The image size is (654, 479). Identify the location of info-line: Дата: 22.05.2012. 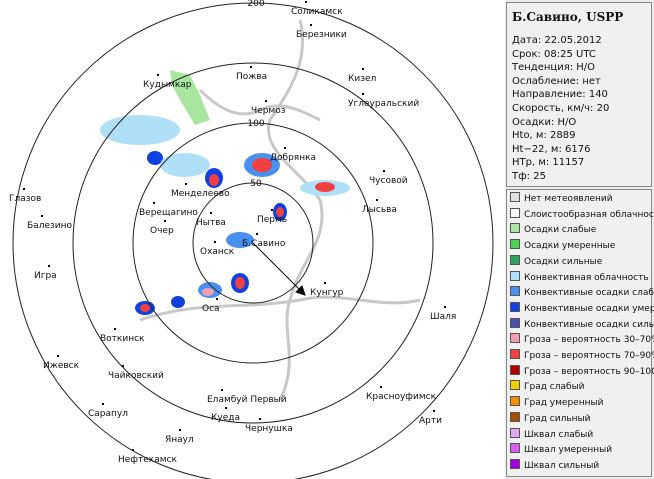
(557, 40).